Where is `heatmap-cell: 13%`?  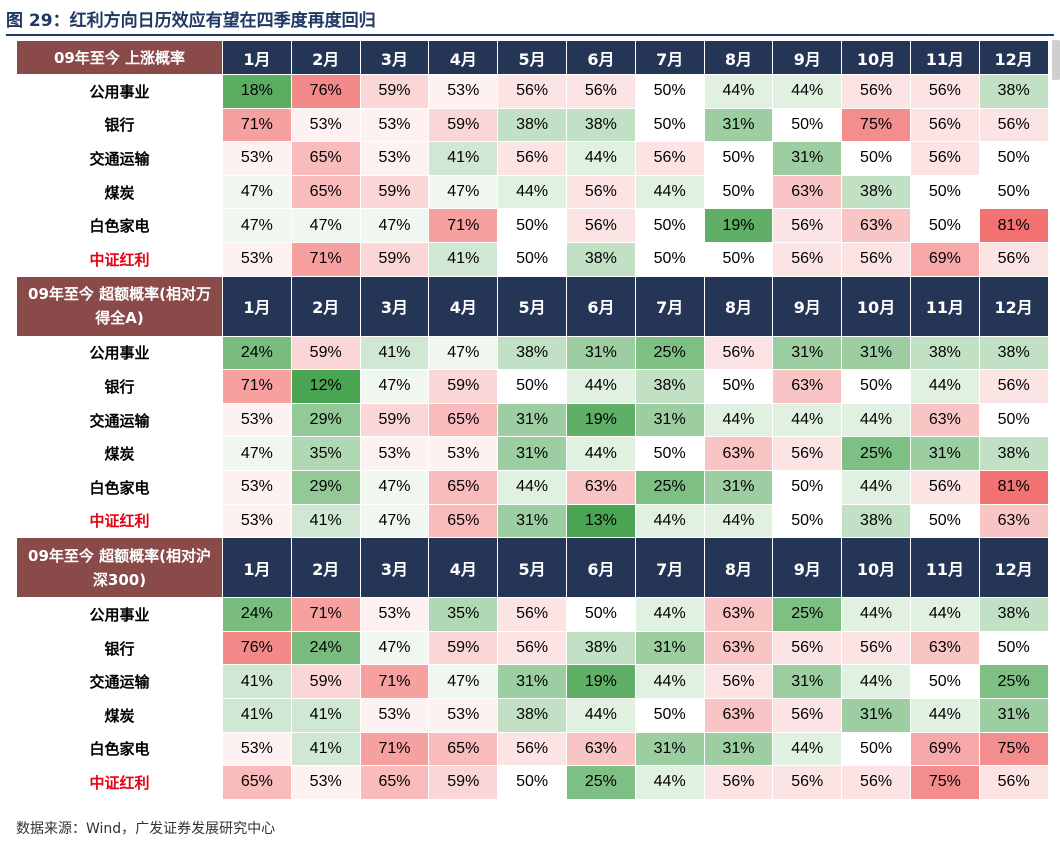
heatmap-cell: 13% is located at coordinates (600, 521).